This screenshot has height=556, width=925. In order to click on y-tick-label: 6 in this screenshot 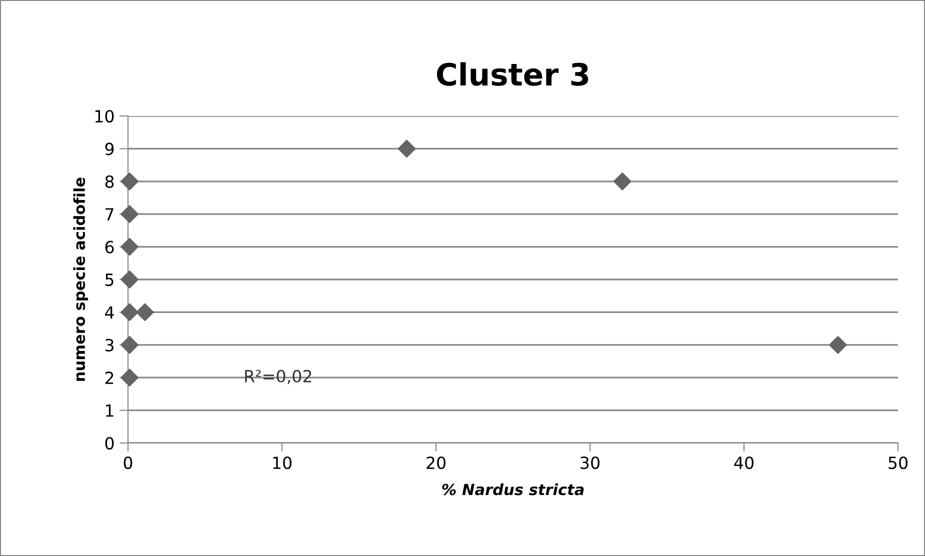, I will do `click(109, 247)`.